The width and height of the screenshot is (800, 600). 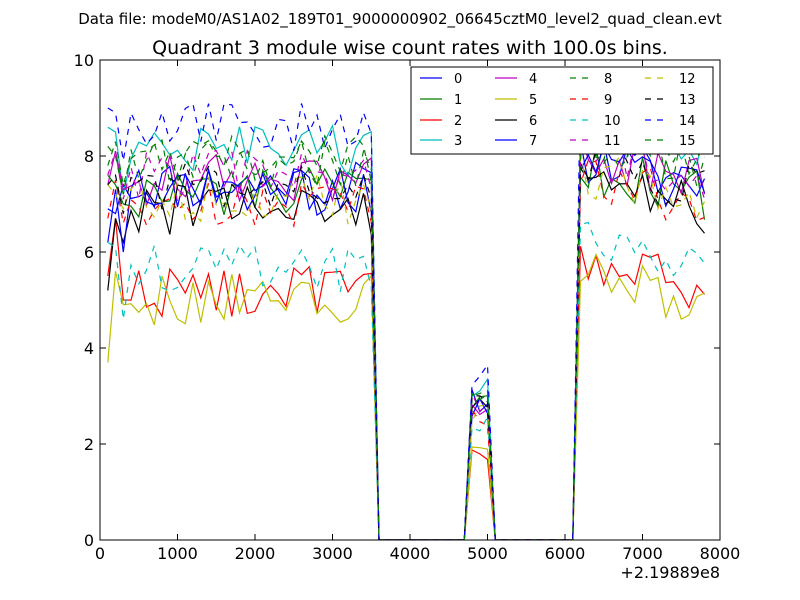 I want to click on x-tick-label: 6000, so click(x=565, y=553).